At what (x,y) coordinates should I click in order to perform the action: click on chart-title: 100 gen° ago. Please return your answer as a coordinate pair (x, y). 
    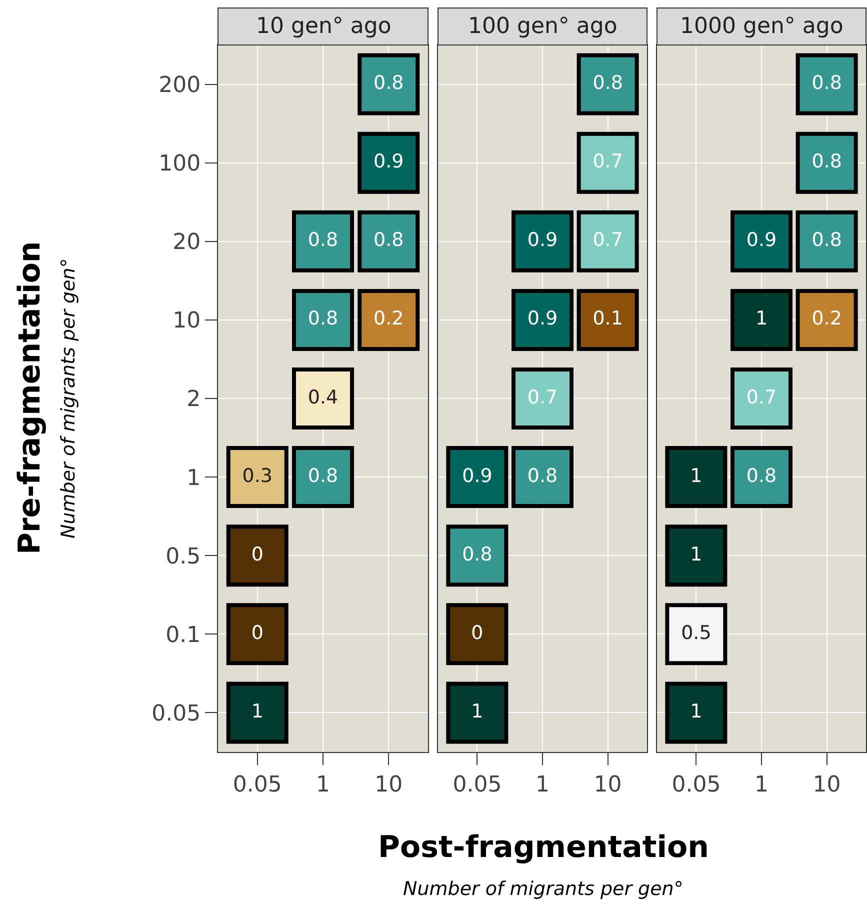
    Looking at the image, I should click on (543, 26).